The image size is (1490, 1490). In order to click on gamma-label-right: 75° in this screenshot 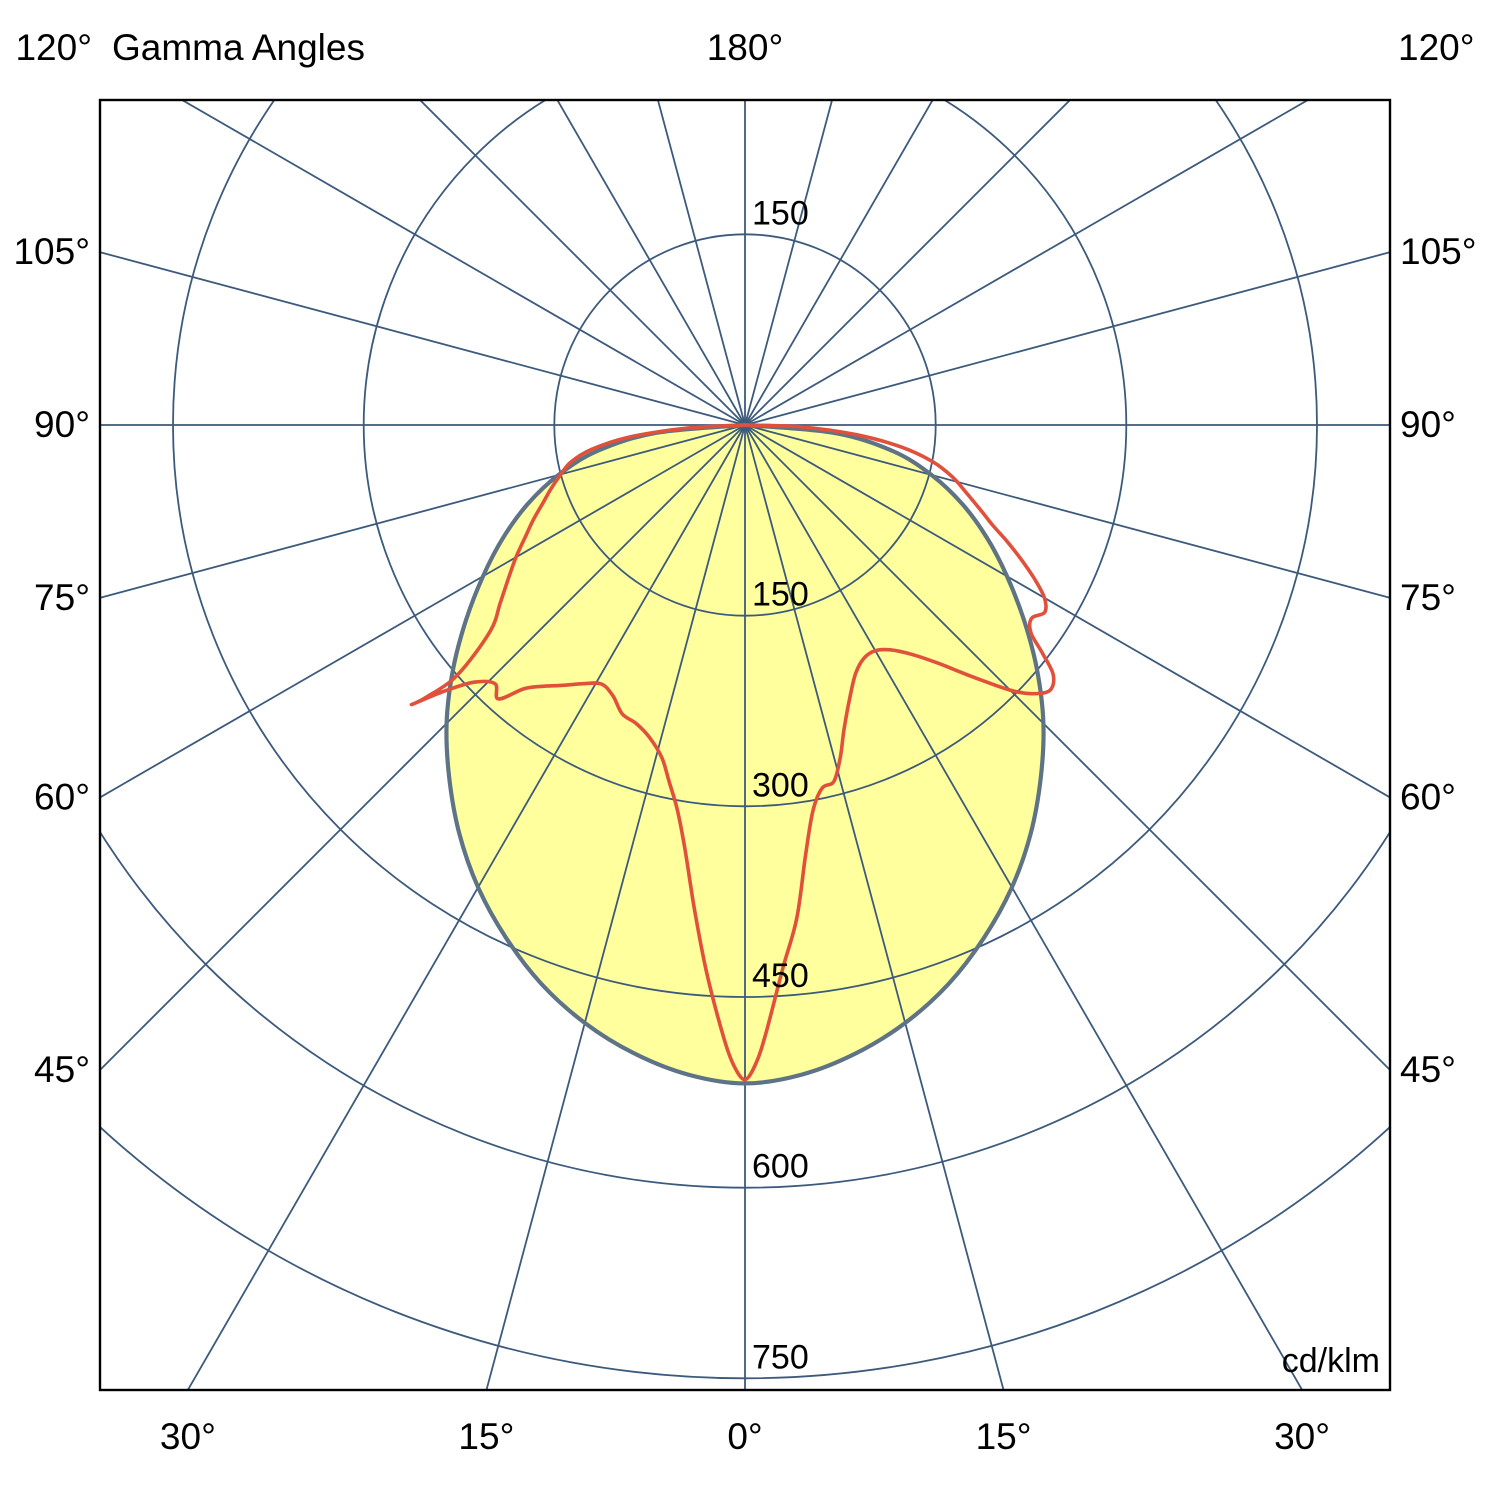, I will do `click(1428, 597)`.